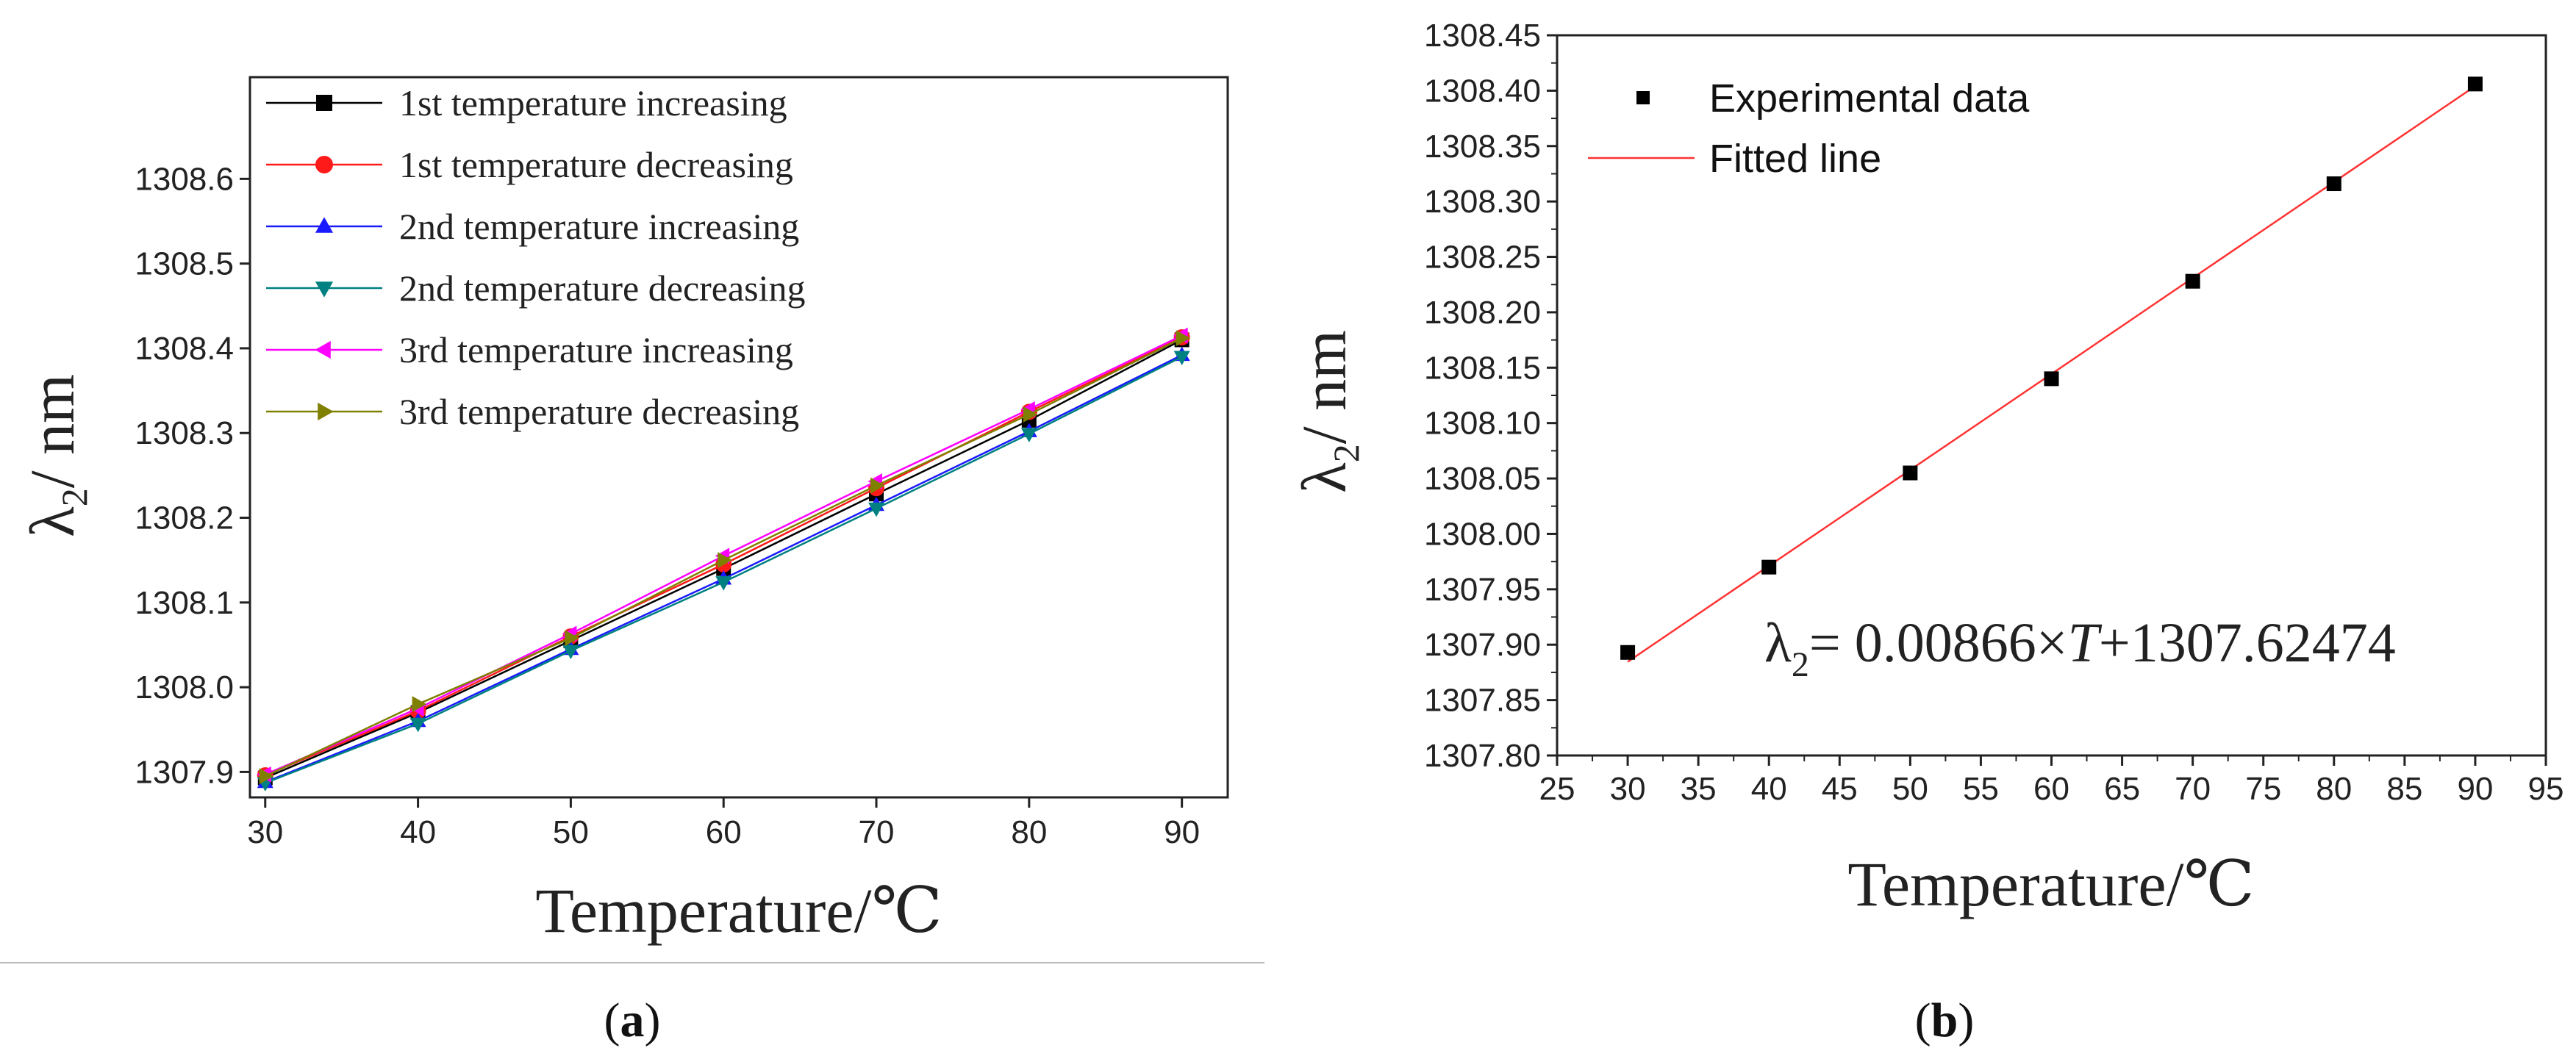 The width and height of the screenshot is (2576, 1059). I want to click on panel-b-ytick-label: 1307.90, so click(1482, 645).